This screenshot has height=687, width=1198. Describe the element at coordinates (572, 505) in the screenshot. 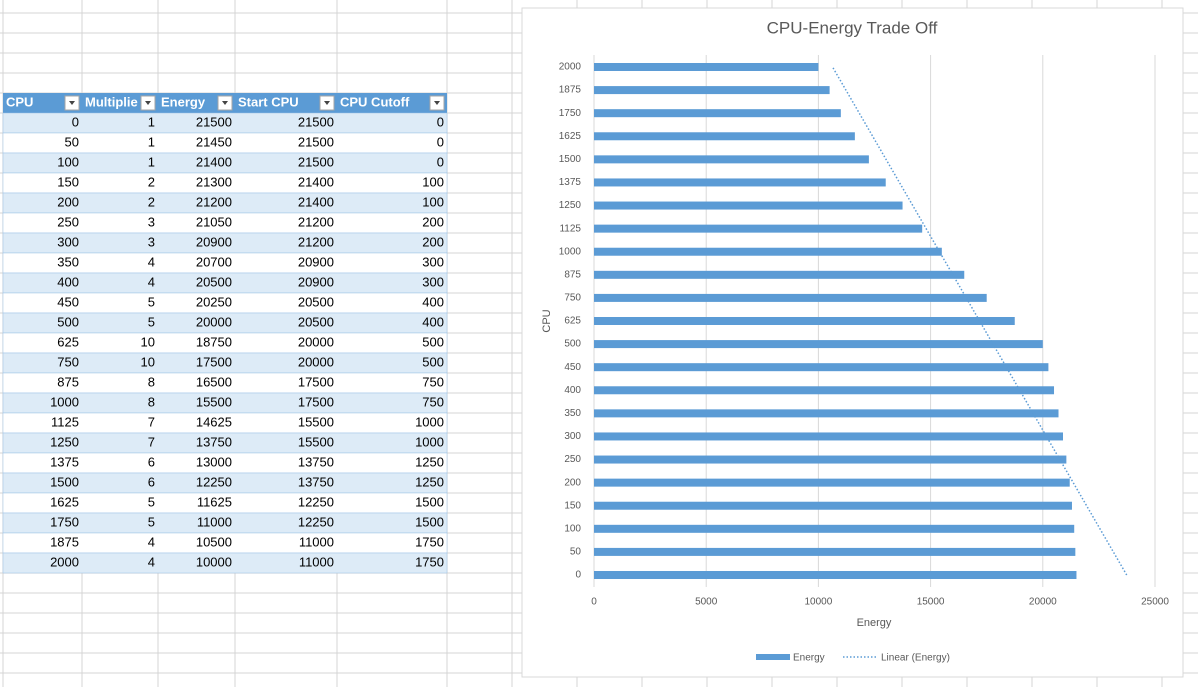

I see `y-tick-label: 150` at that location.